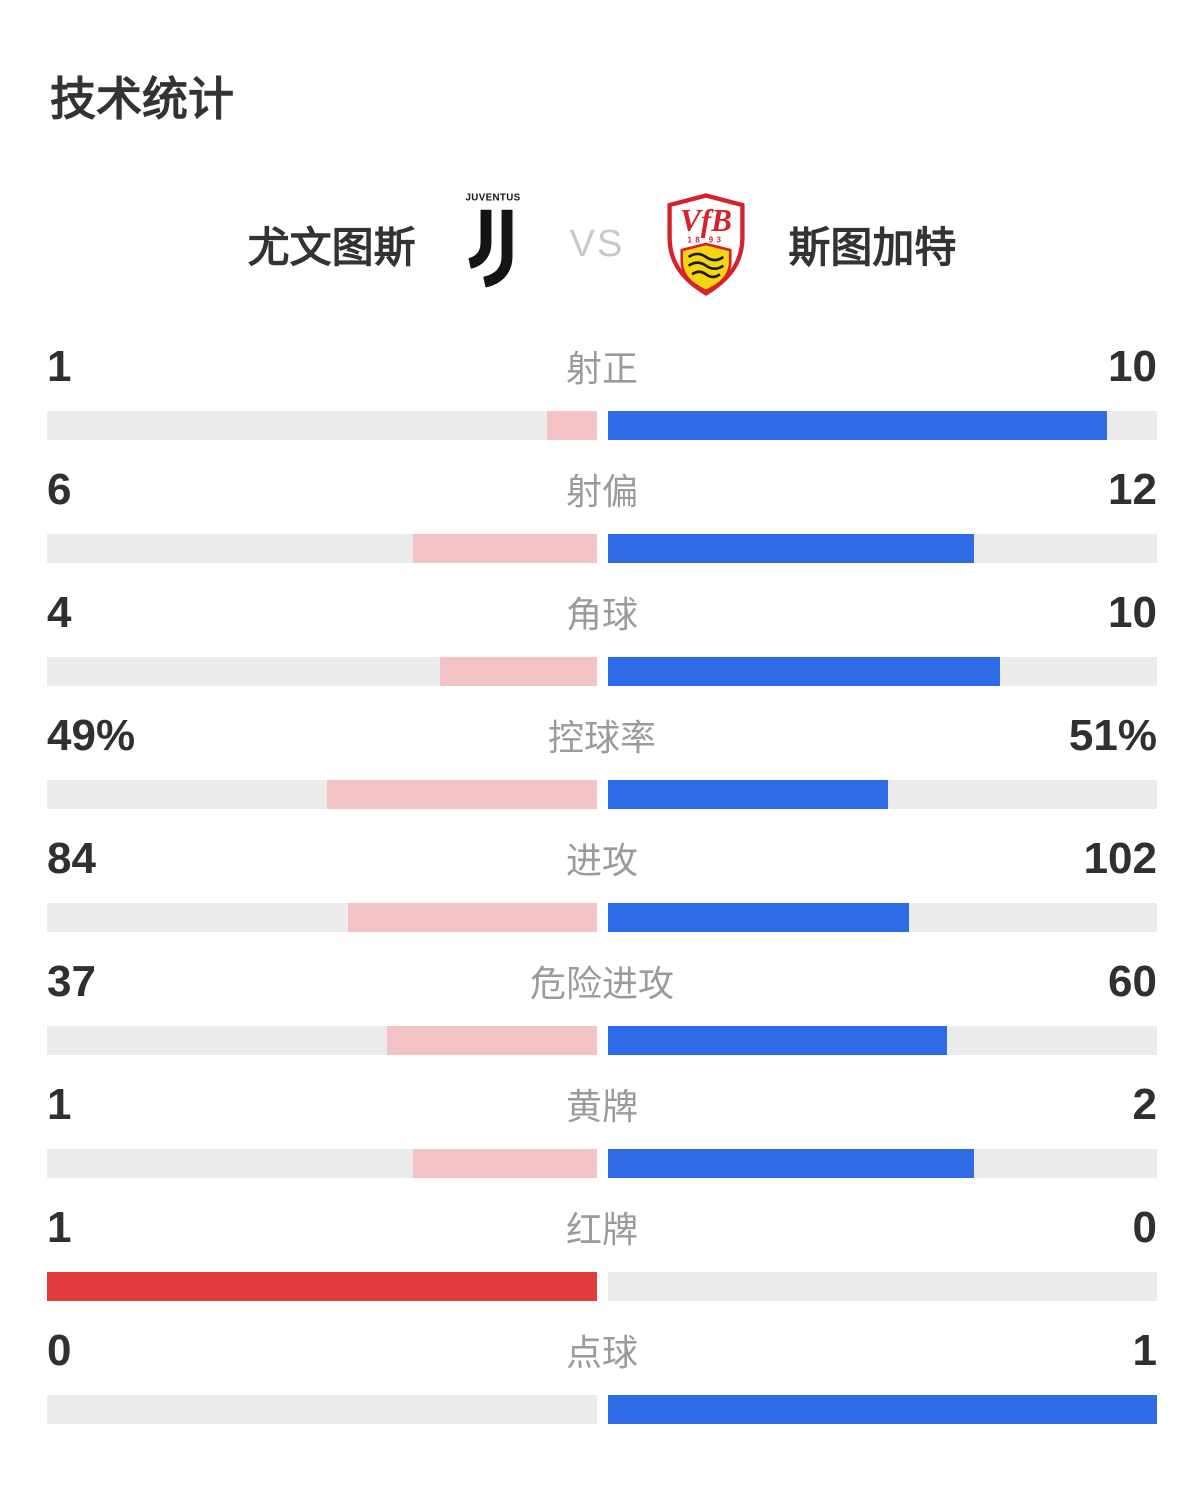  I want to click on juventus-outer-j, so click(497, 248).